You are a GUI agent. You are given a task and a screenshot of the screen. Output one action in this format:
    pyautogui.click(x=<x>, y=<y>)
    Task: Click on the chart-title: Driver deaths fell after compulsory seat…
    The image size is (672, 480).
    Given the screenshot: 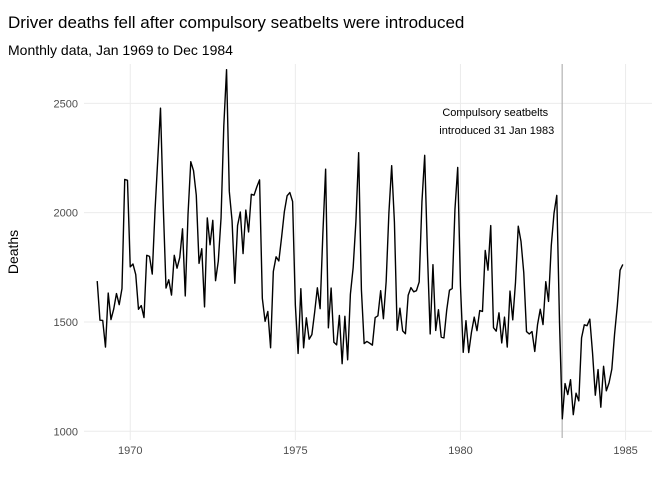 What is the action you would take?
    pyautogui.click(x=236, y=22)
    